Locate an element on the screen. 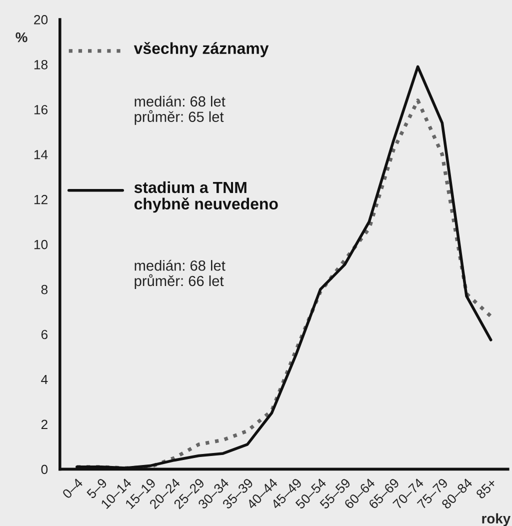 This screenshot has width=512, height=526. annotation: medián: 68 let průměr: 66 let is located at coordinates (180, 275).